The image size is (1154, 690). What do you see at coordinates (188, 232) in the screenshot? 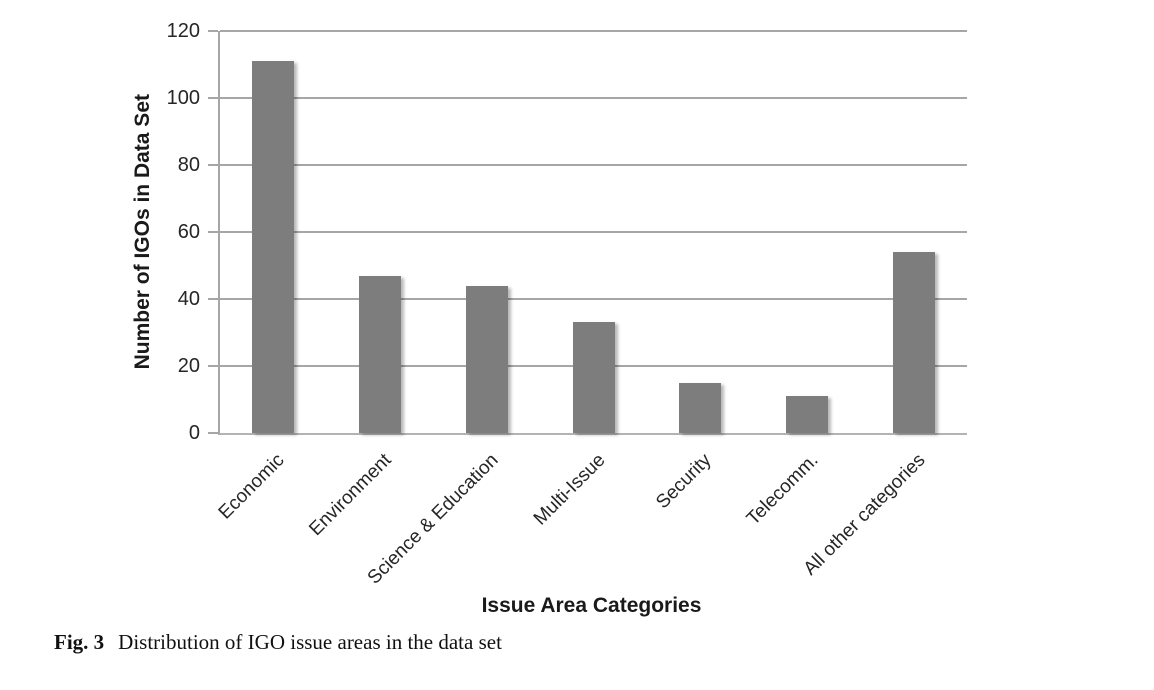
I see `y-tick-label: 60` at bounding box center [188, 232].